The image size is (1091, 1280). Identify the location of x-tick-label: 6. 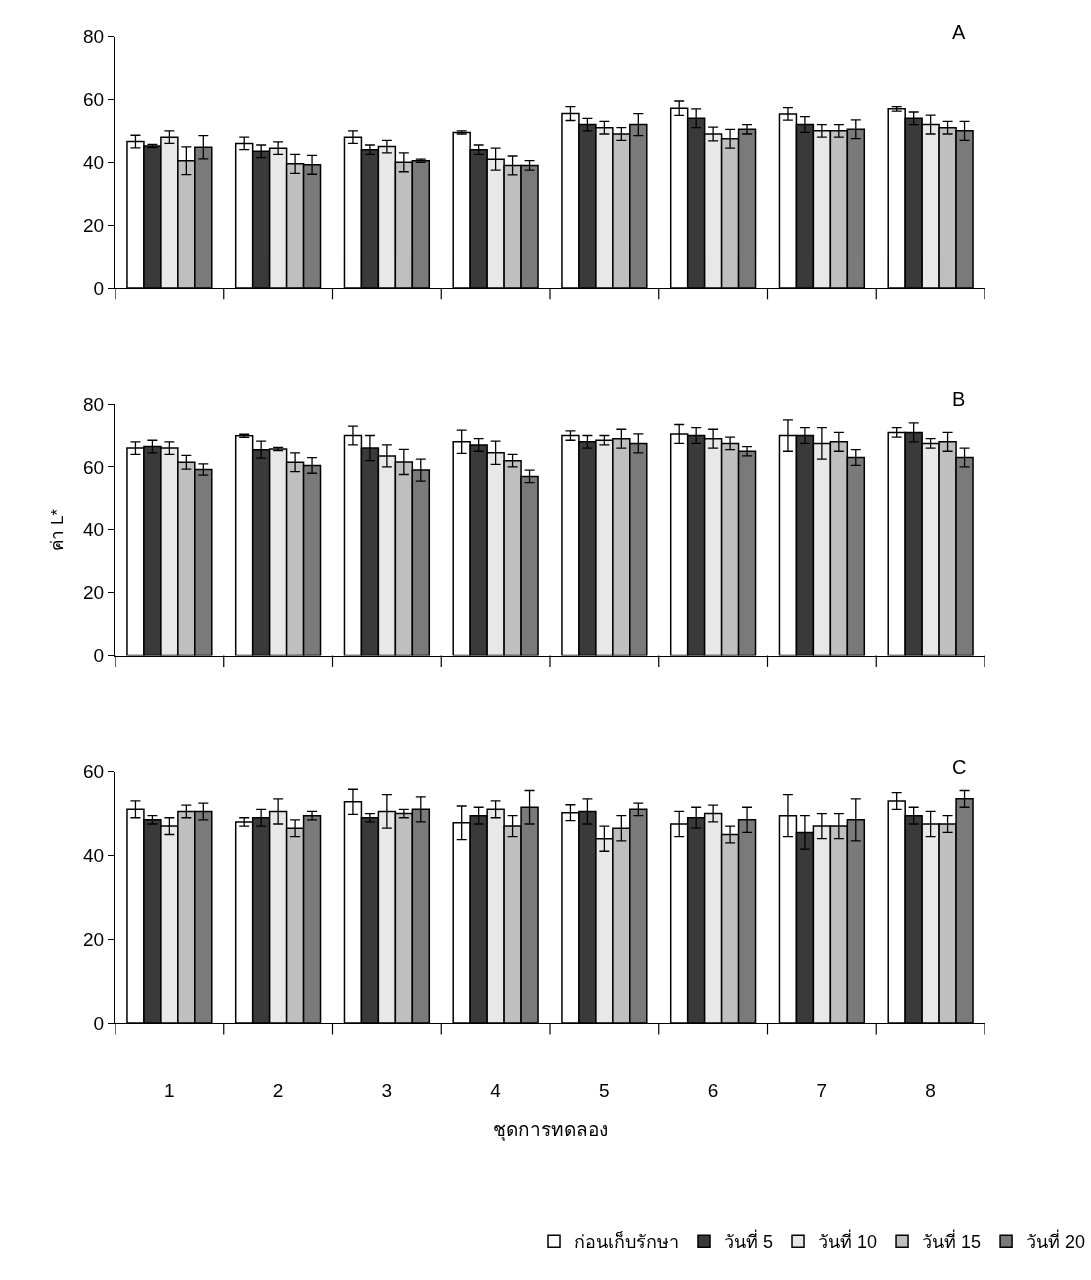
(713, 1091).